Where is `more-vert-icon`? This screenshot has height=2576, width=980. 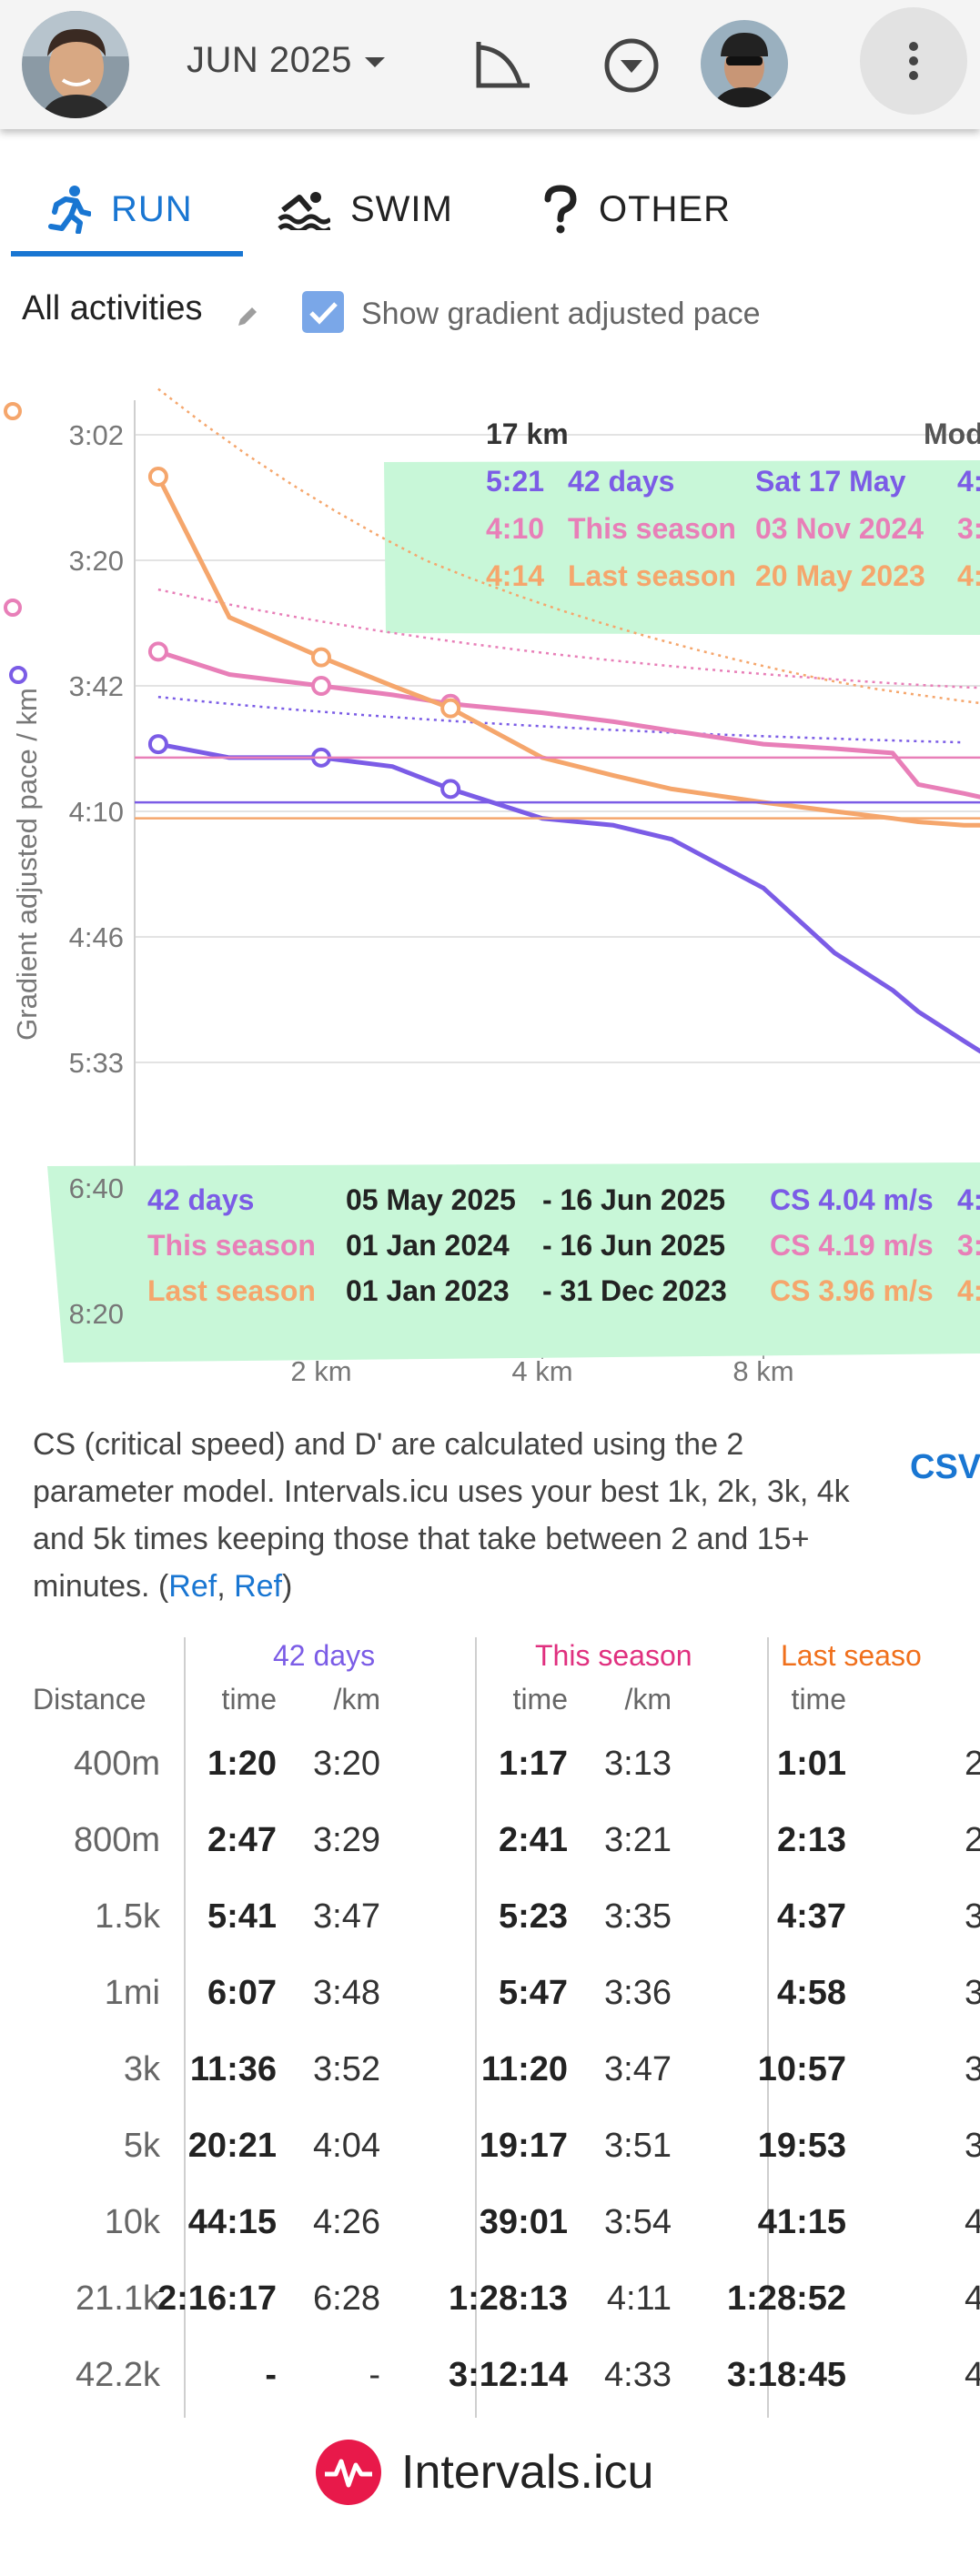
more-vert-icon is located at coordinates (913, 46).